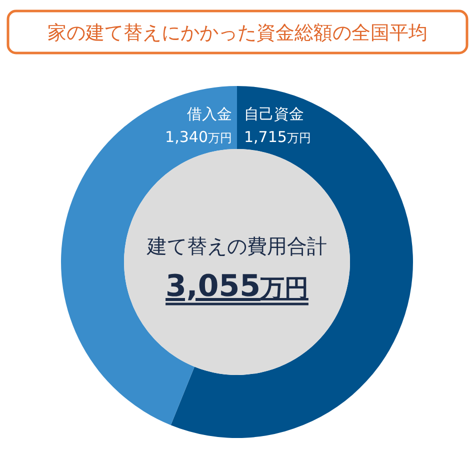 The height and width of the screenshot is (450, 475). Describe the element at coordinates (237, 246) in the screenshot. I see `annotation: 建て替えの費用合計` at that location.